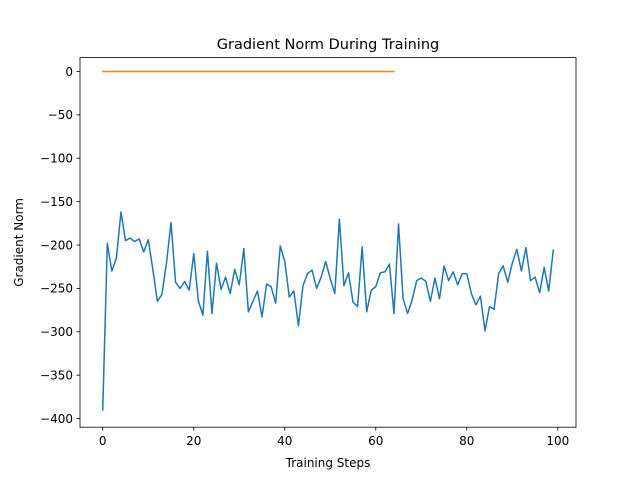 The height and width of the screenshot is (480, 640). What do you see at coordinates (466, 441) in the screenshot?
I see `x-tick-label: 80` at bounding box center [466, 441].